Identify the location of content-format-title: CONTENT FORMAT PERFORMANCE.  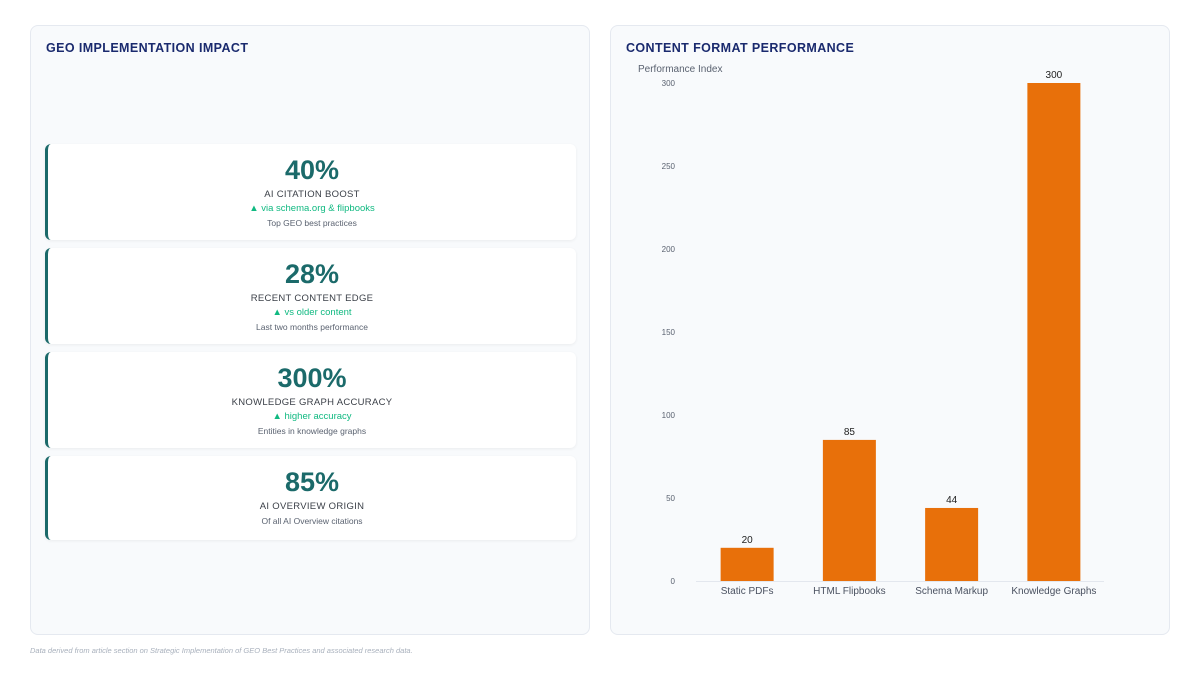
(740, 48).